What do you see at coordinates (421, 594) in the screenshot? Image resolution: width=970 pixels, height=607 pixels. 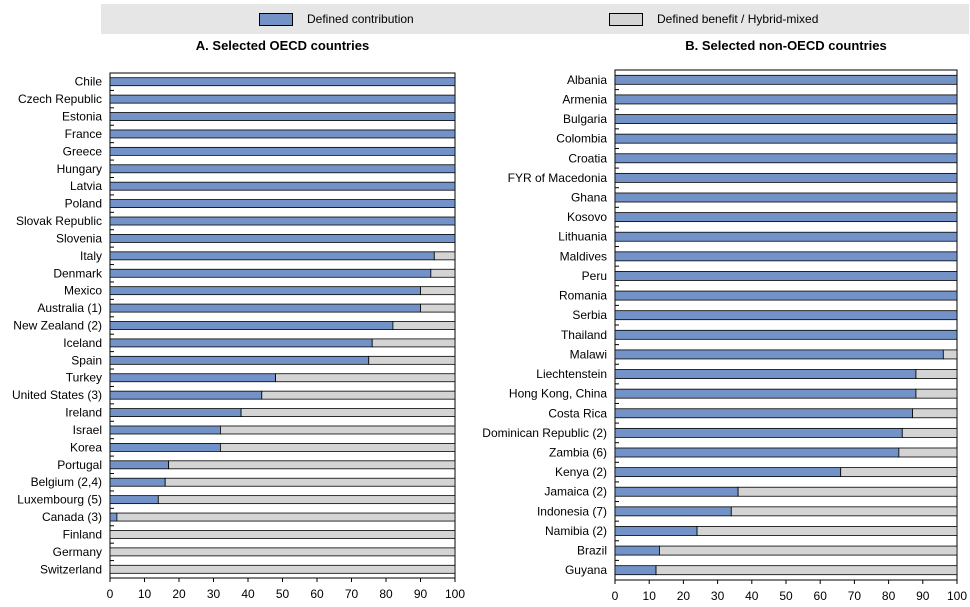 I see `x-tick-label-a-90: 90` at bounding box center [421, 594].